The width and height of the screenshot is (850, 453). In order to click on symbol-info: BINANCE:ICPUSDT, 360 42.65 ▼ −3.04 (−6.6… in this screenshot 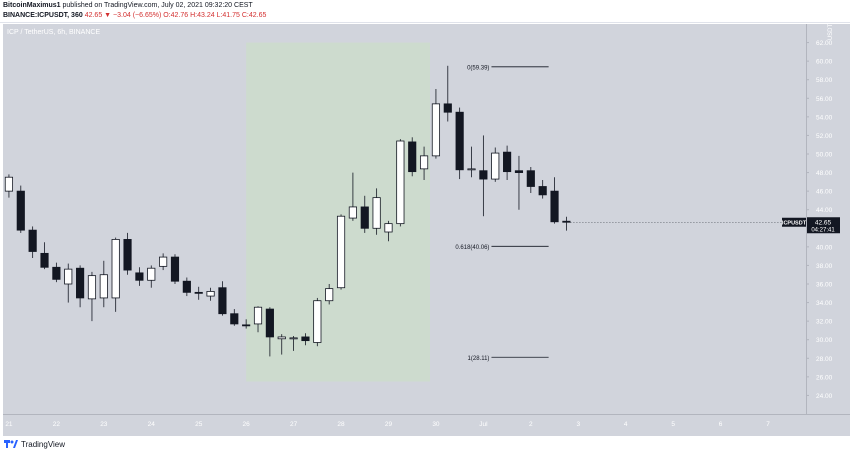, I will do `click(134, 15)`.